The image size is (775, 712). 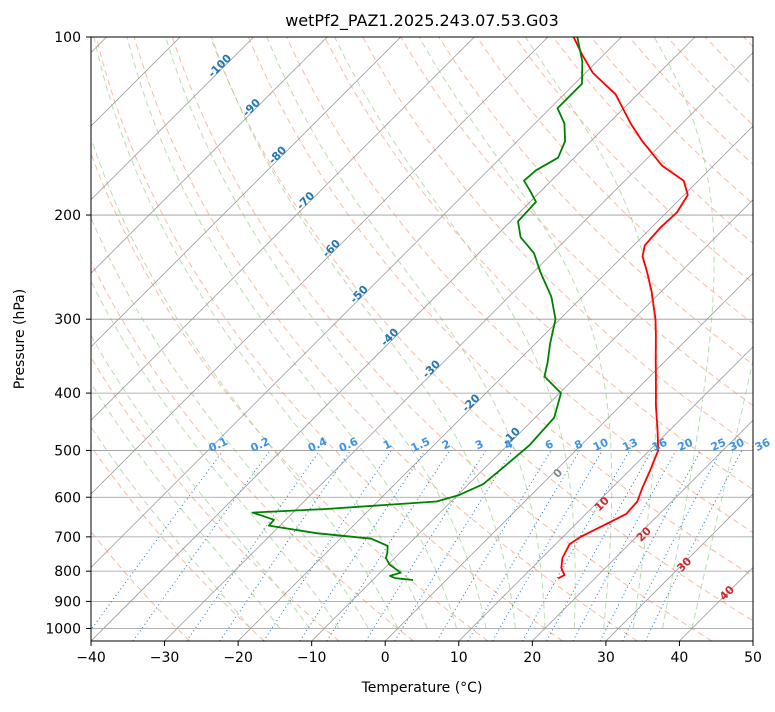 I want to click on mixing-ratio-label: 0.6, so click(x=348, y=445).